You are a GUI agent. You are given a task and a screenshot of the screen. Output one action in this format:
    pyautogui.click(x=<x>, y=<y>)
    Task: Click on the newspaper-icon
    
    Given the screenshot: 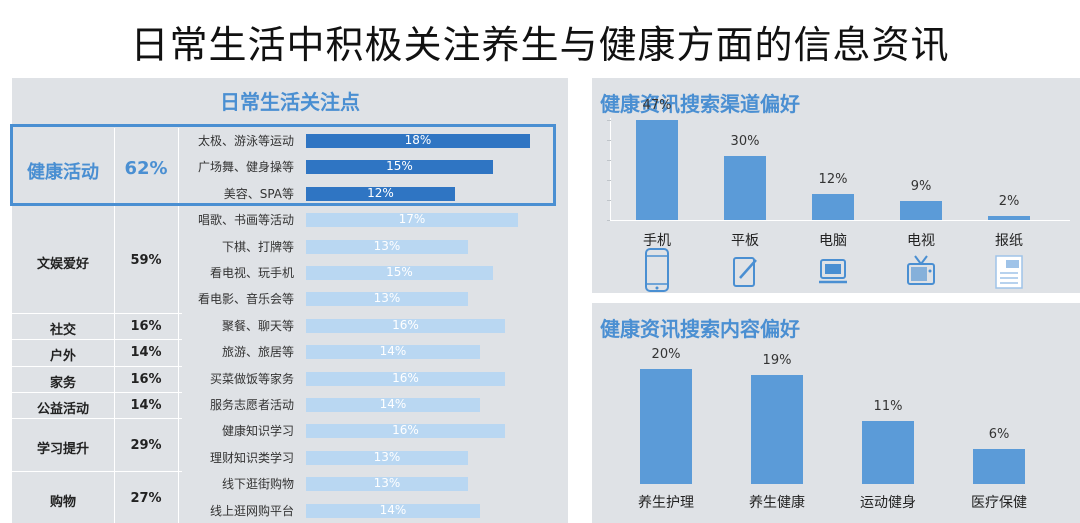 What is the action you would take?
    pyautogui.click(x=1009, y=275)
    